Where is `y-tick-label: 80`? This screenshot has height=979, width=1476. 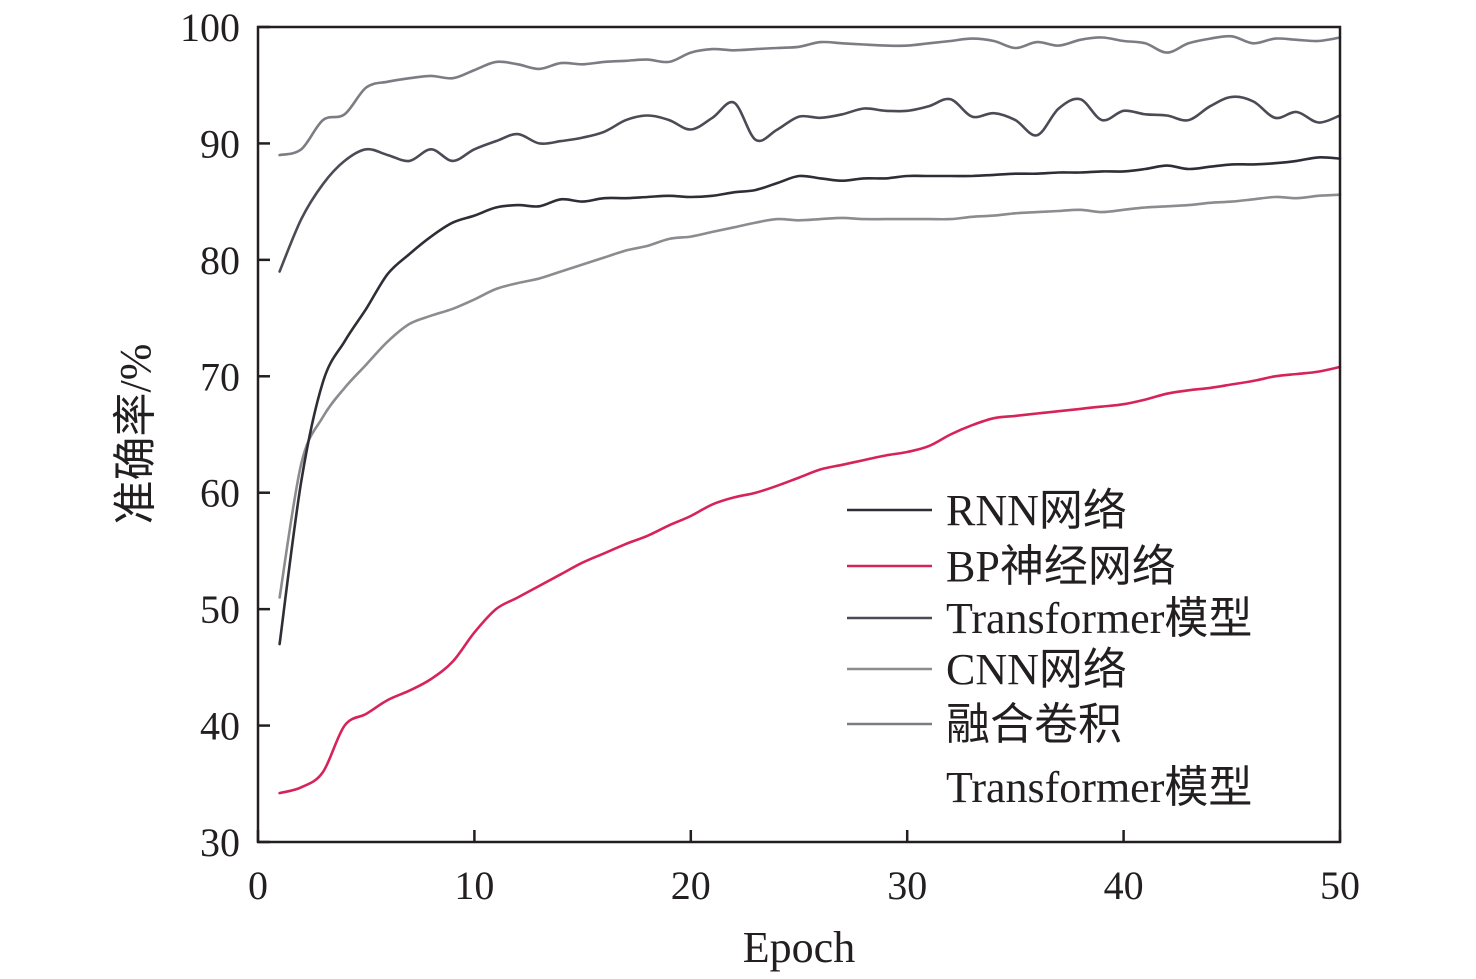
y-tick-label: 80 is located at coordinates (220, 260).